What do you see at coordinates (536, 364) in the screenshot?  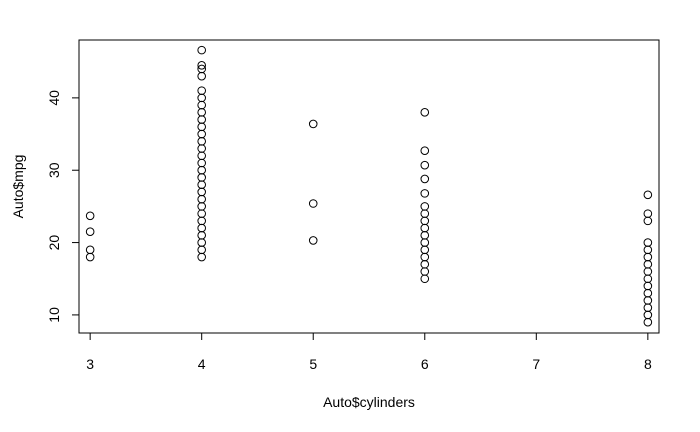 I see `x-tick-label: 7` at bounding box center [536, 364].